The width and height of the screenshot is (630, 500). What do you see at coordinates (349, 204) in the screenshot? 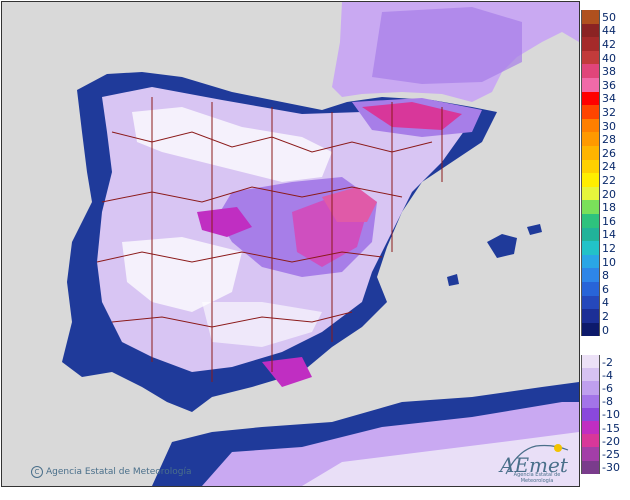
I see `iberico-core` at bounding box center [349, 204].